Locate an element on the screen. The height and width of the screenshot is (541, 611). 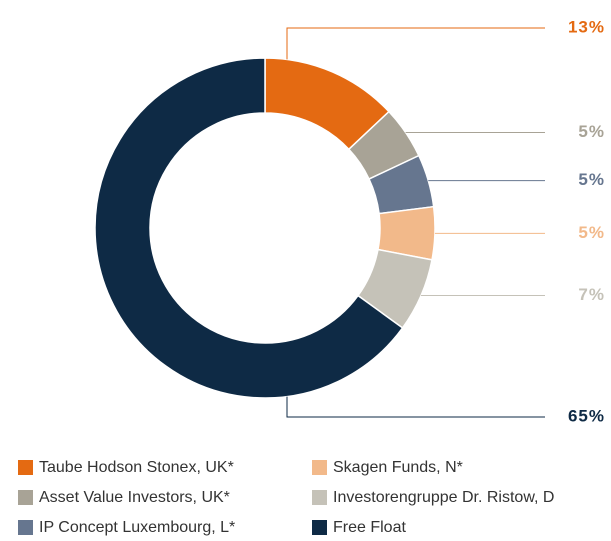
value-label: 13% is located at coordinates (586, 26).